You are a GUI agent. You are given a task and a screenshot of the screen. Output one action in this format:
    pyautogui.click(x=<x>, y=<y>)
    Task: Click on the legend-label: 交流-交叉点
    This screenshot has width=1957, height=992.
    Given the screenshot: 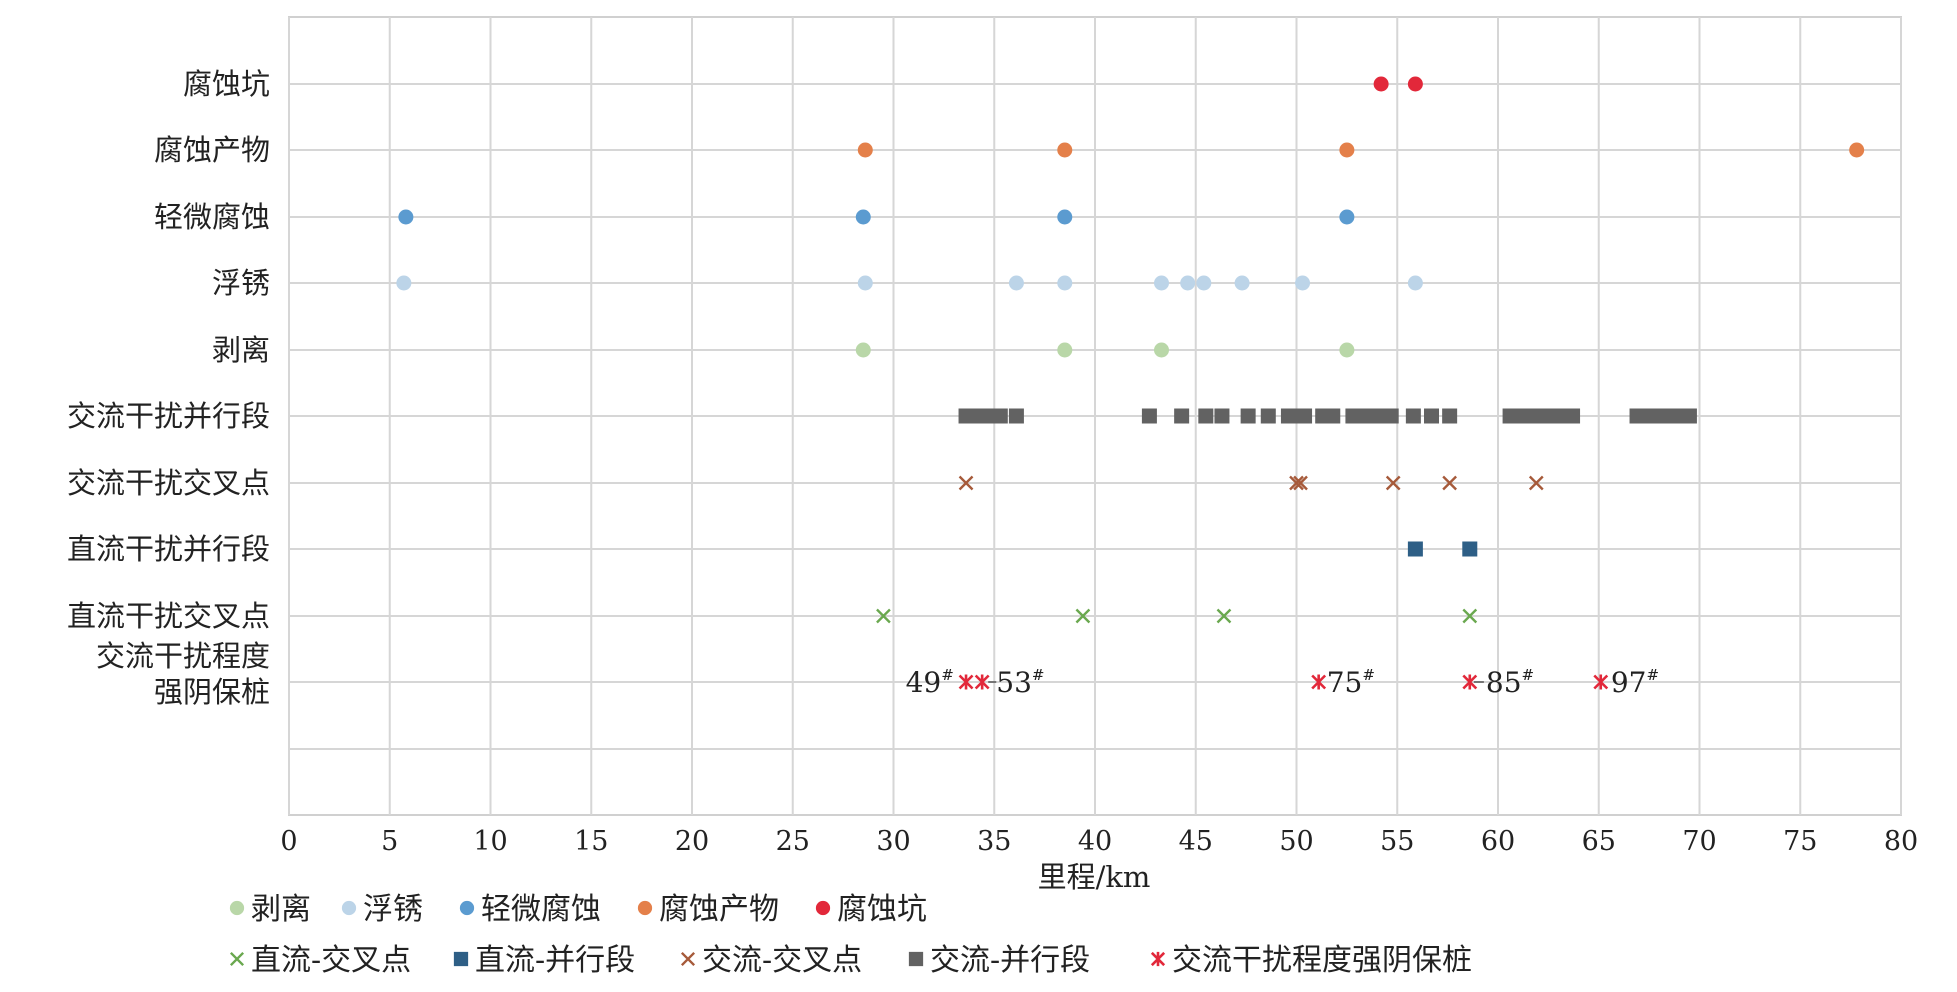 What is the action you would take?
    pyautogui.click(x=782, y=960)
    